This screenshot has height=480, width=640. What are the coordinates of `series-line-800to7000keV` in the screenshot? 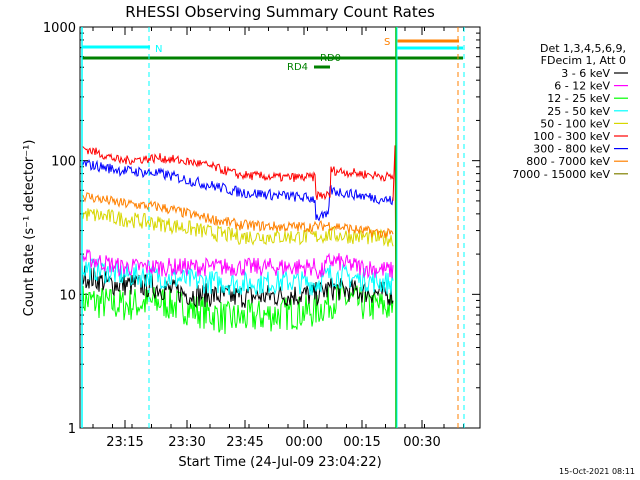 It's located at (237, 215).